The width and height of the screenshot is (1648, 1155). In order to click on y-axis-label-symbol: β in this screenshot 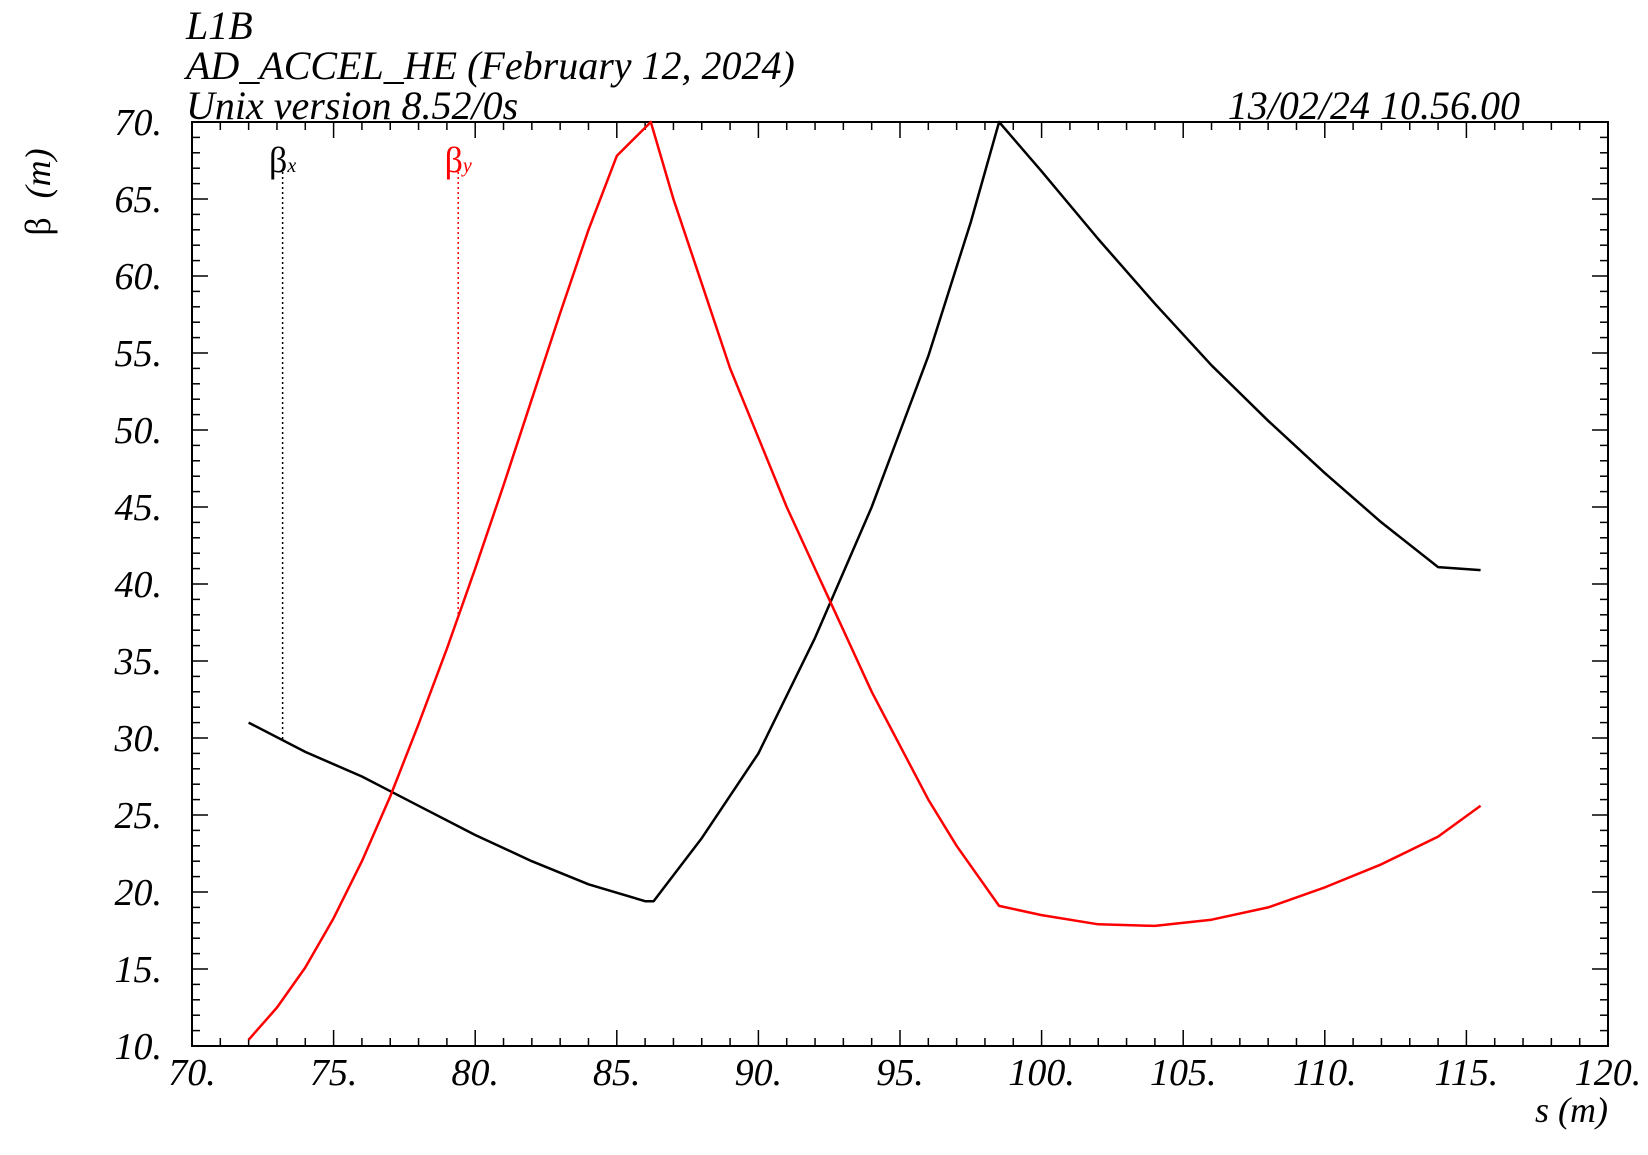, I will do `click(38, 226)`.